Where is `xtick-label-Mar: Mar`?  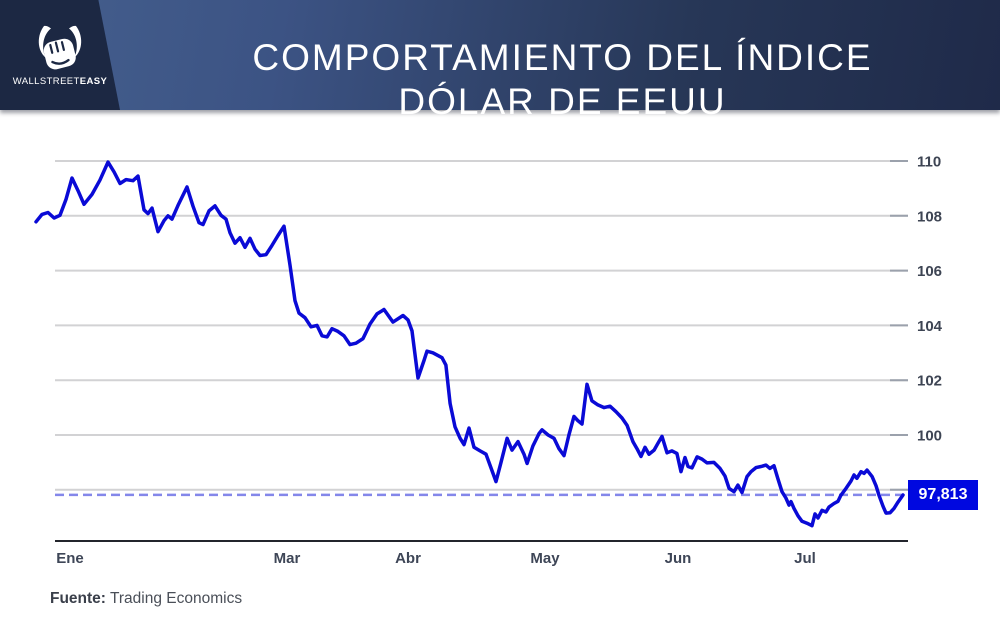 xtick-label-Mar: Mar is located at coordinates (287, 558).